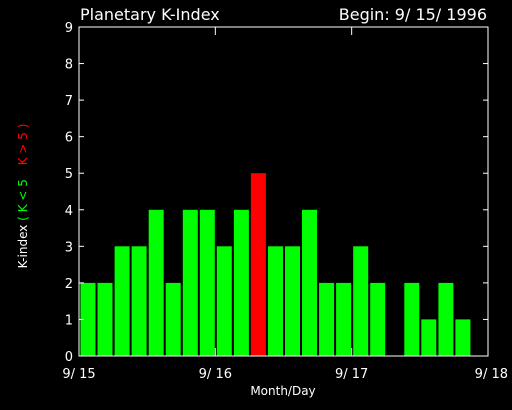  What do you see at coordinates (413, 14) in the screenshot?
I see `begin-date-label: Begin: 9/ 15/ 1996` at bounding box center [413, 14].